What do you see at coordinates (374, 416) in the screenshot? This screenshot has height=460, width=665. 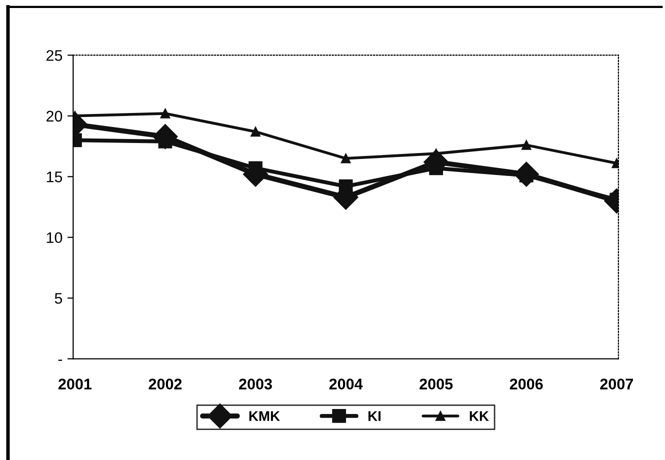 I see `legend-label: KI` at bounding box center [374, 416].